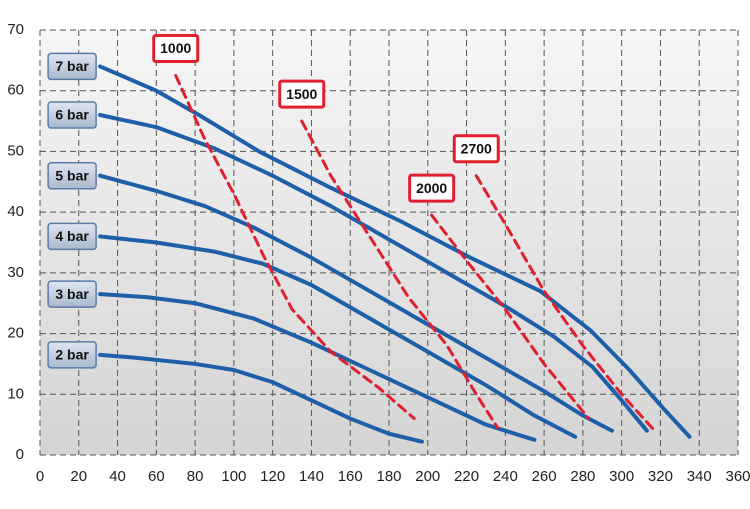  I want to click on y-tick-label: 50, so click(15, 150).